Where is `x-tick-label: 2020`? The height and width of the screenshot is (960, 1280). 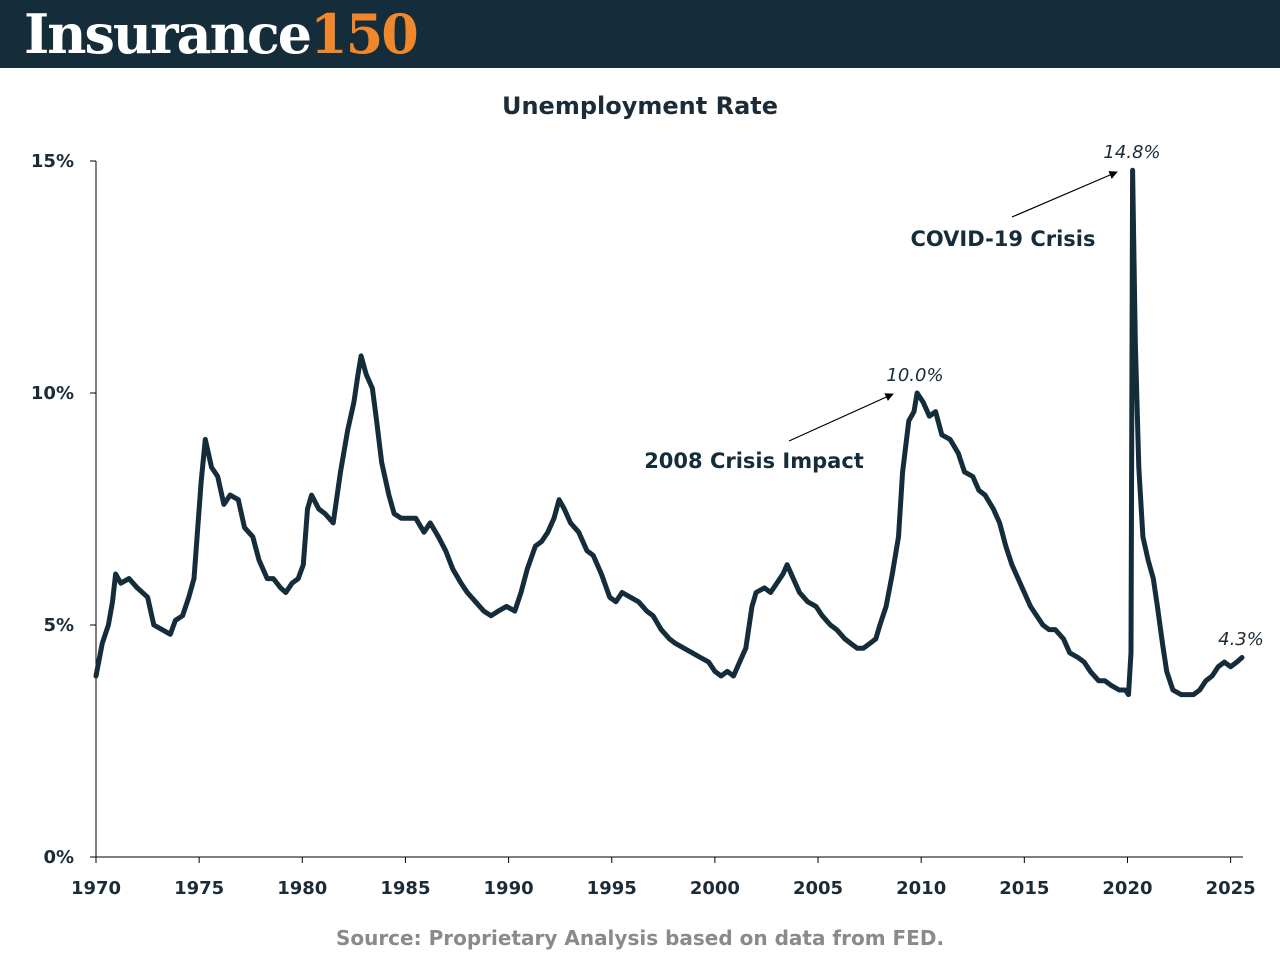 x-tick-label: 2020 is located at coordinates (1127, 888).